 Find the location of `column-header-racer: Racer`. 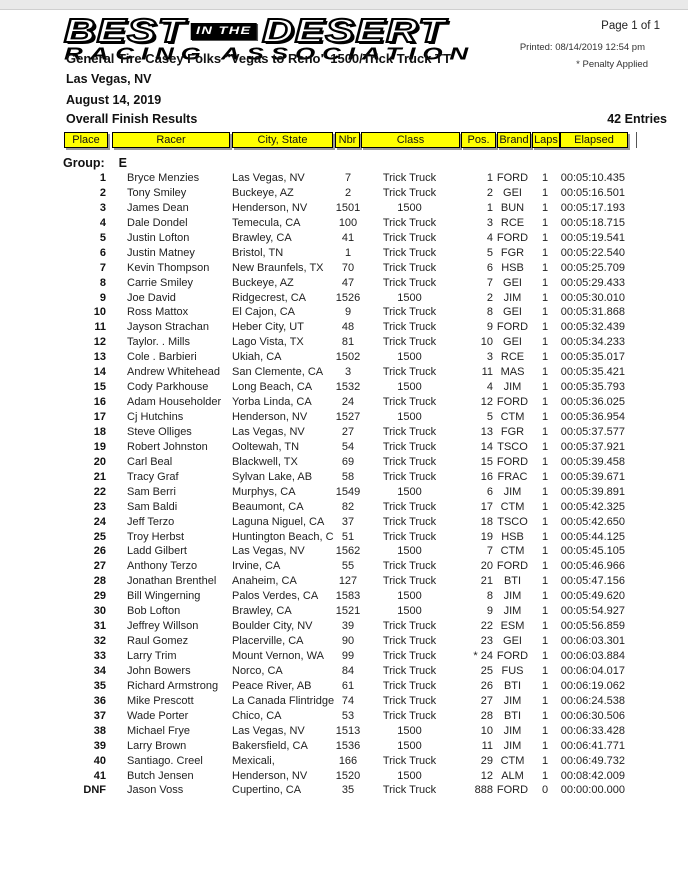

column-header-racer: Racer is located at coordinates (171, 140).